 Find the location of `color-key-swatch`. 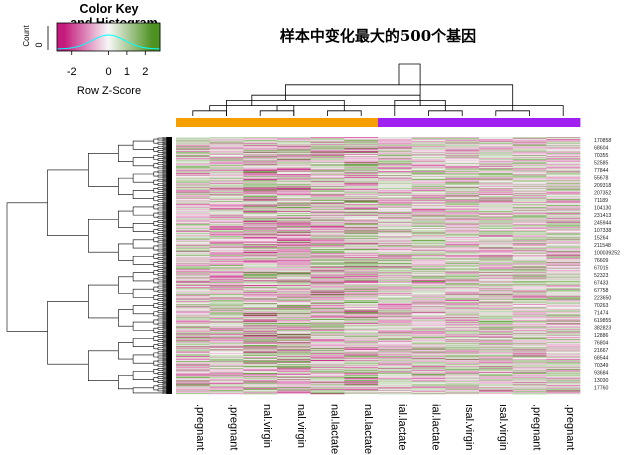

color-key-swatch is located at coordinates (150, 37).